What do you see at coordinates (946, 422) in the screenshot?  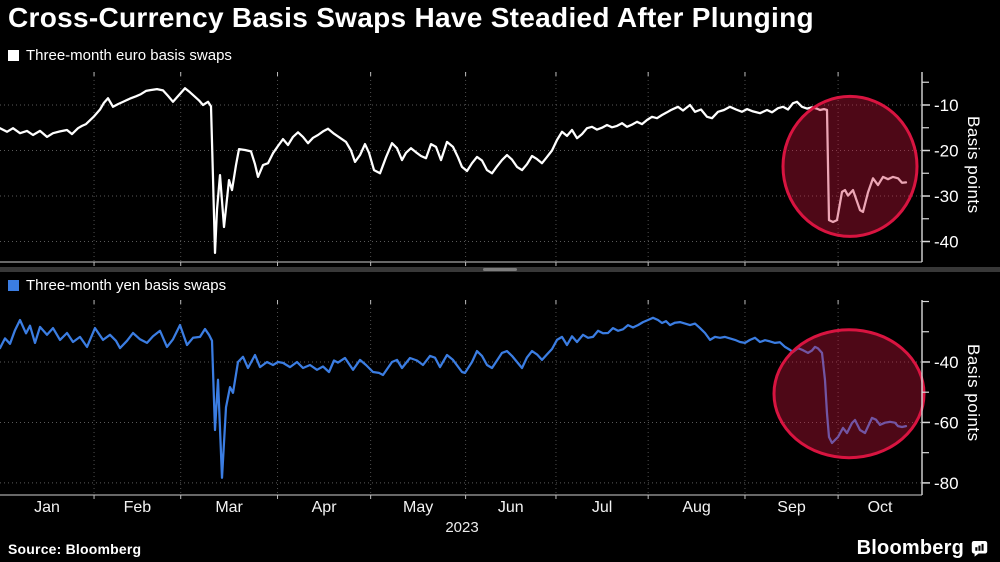 I see `y-tick-label: -60` at bounding box center [946, 422].